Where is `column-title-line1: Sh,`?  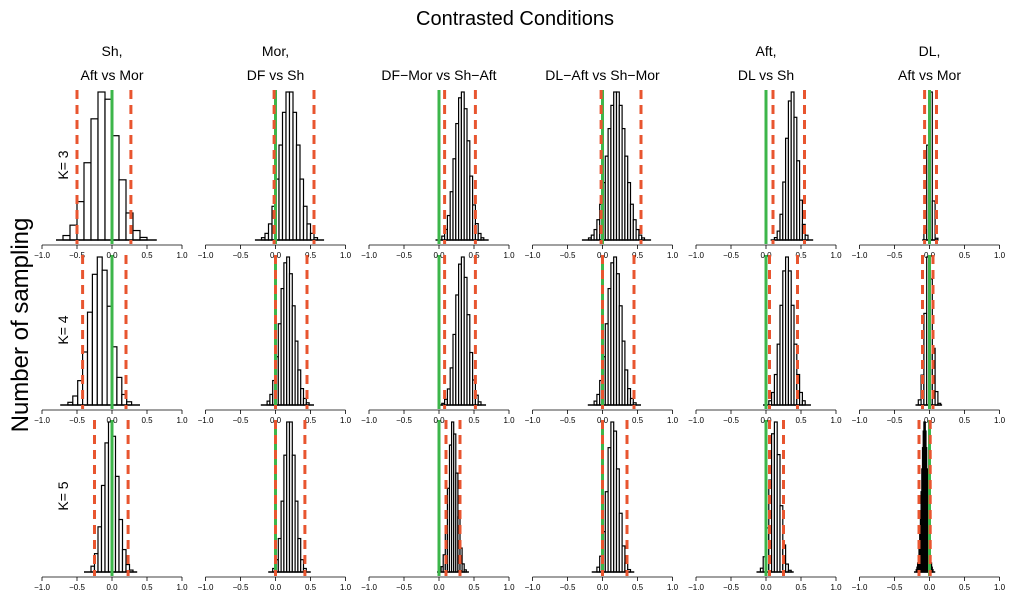 column-title-line1: Sh, is located at coordinates (111, 51).